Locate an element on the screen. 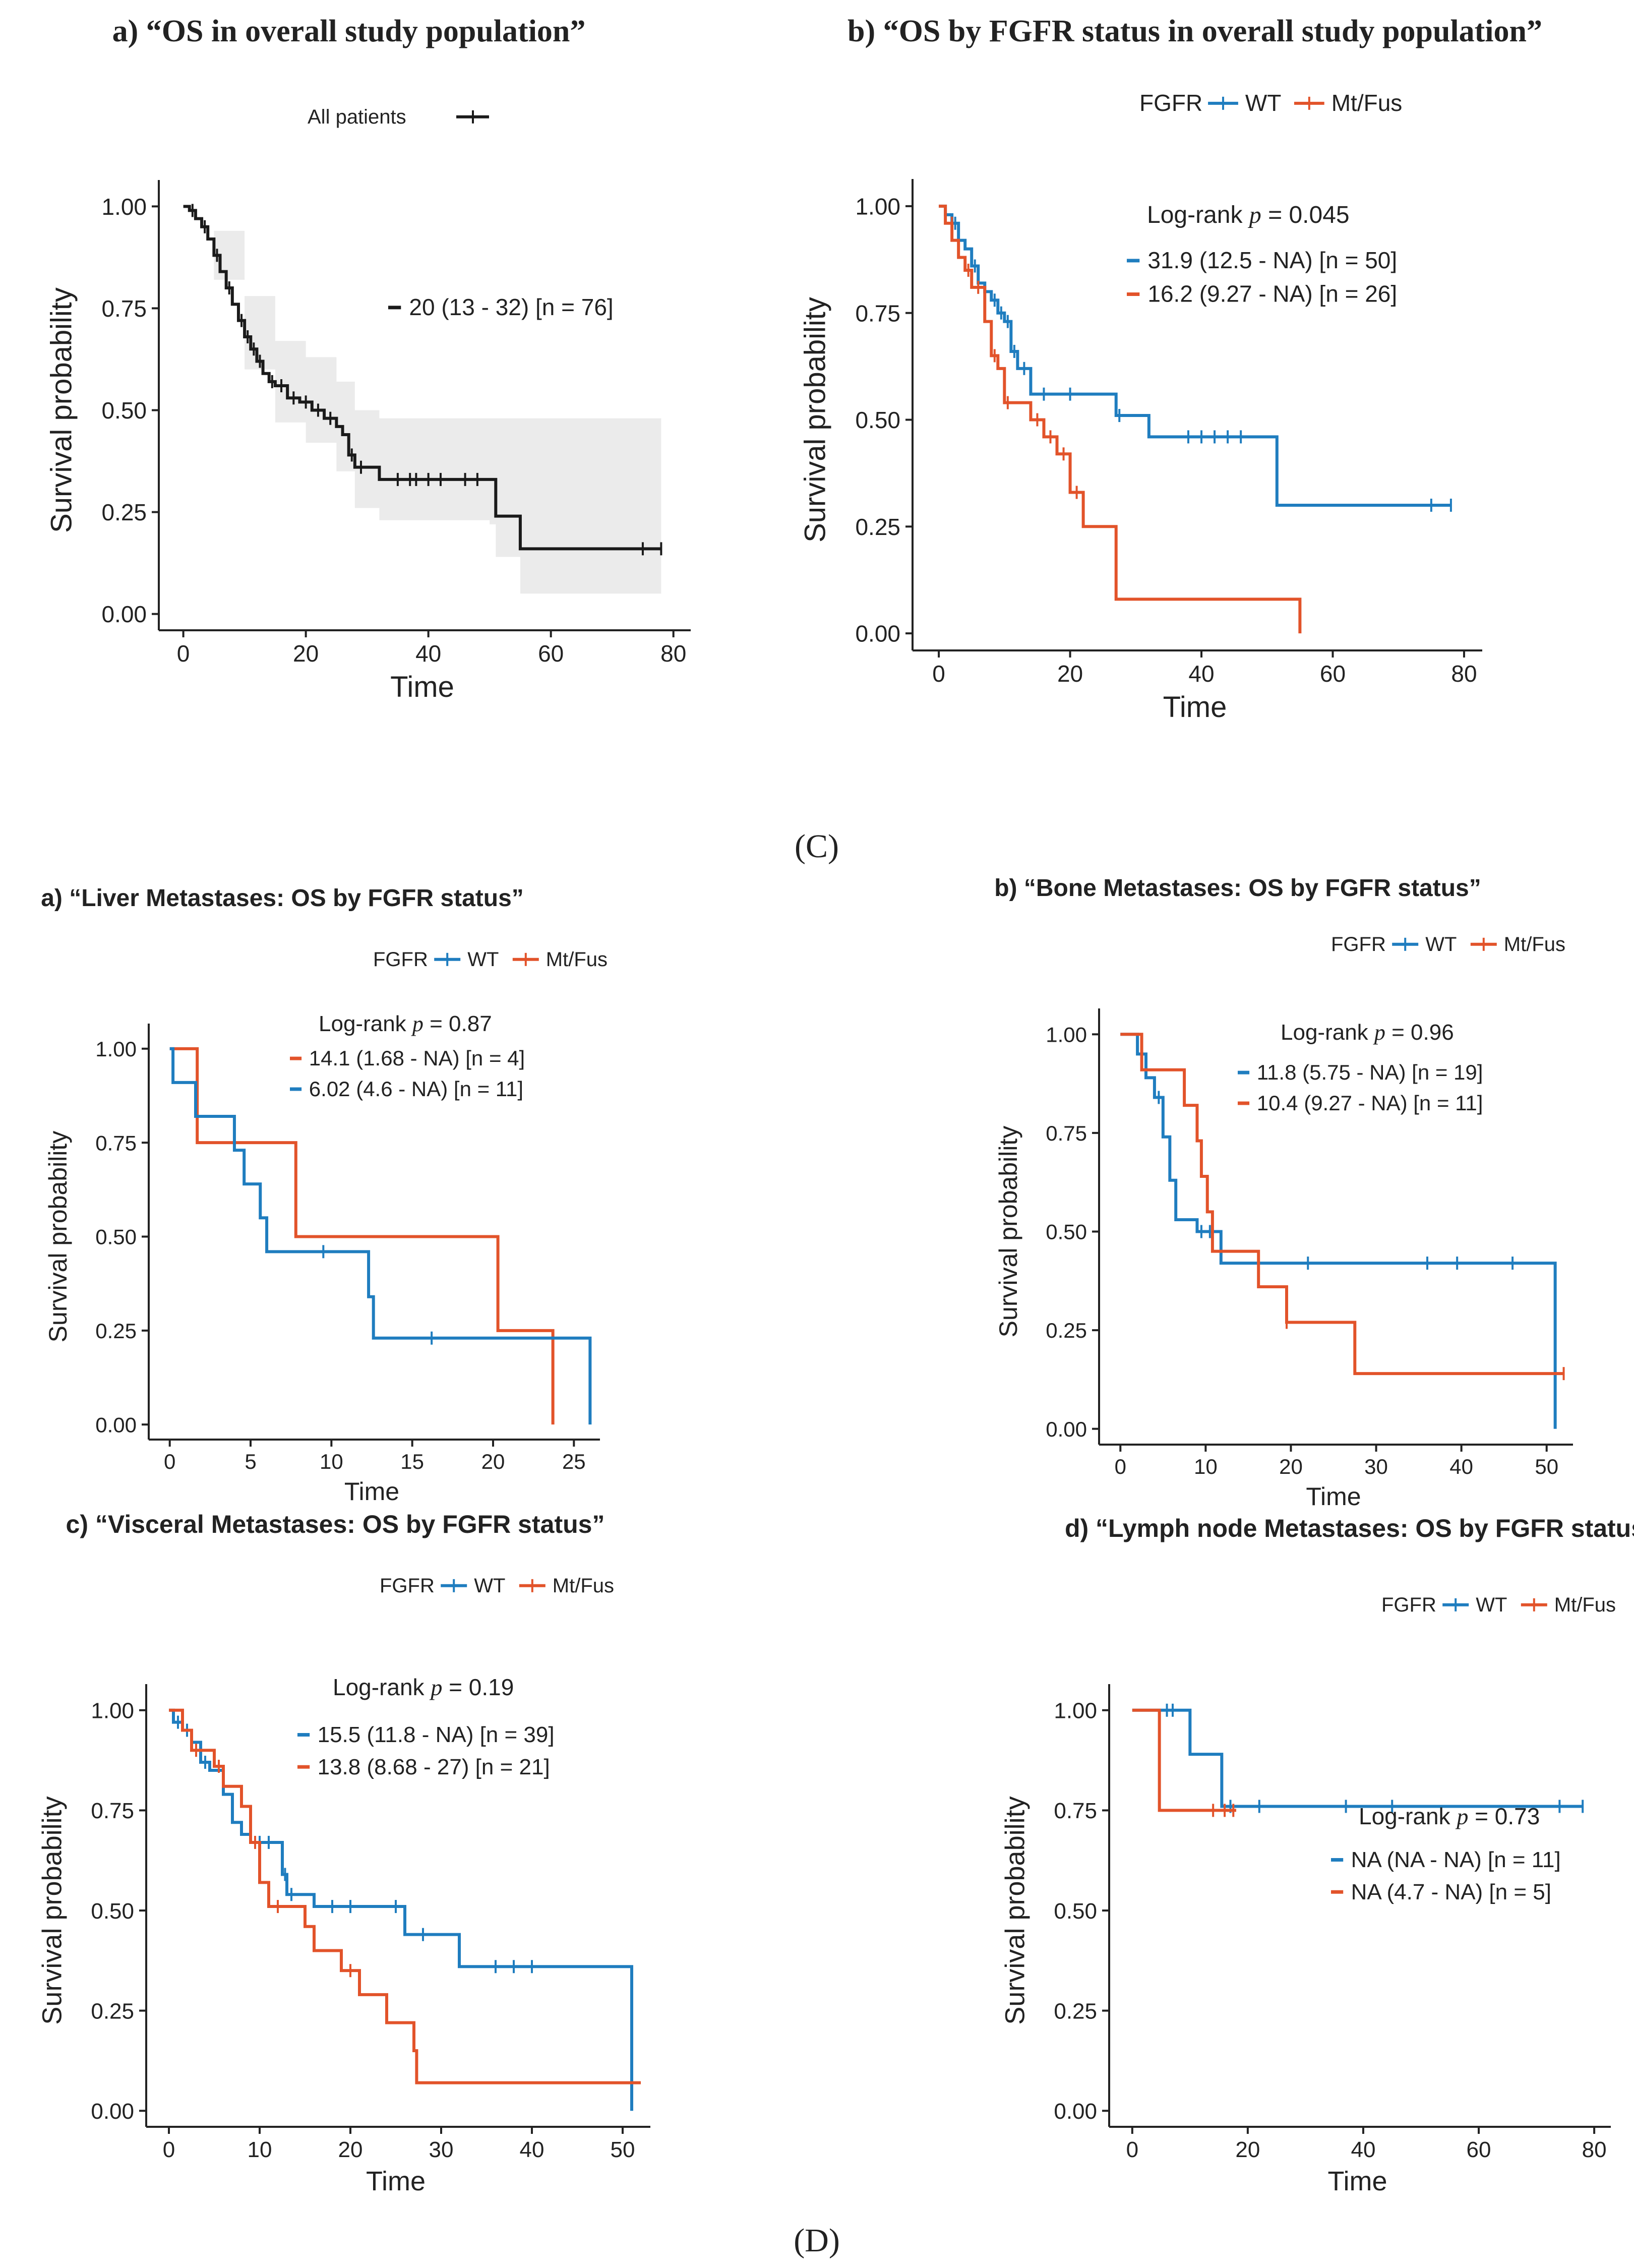 The width and height of the screenshot is (1634, 2268). p-value: = 0.96 is located at coordinates (1420, 1033).